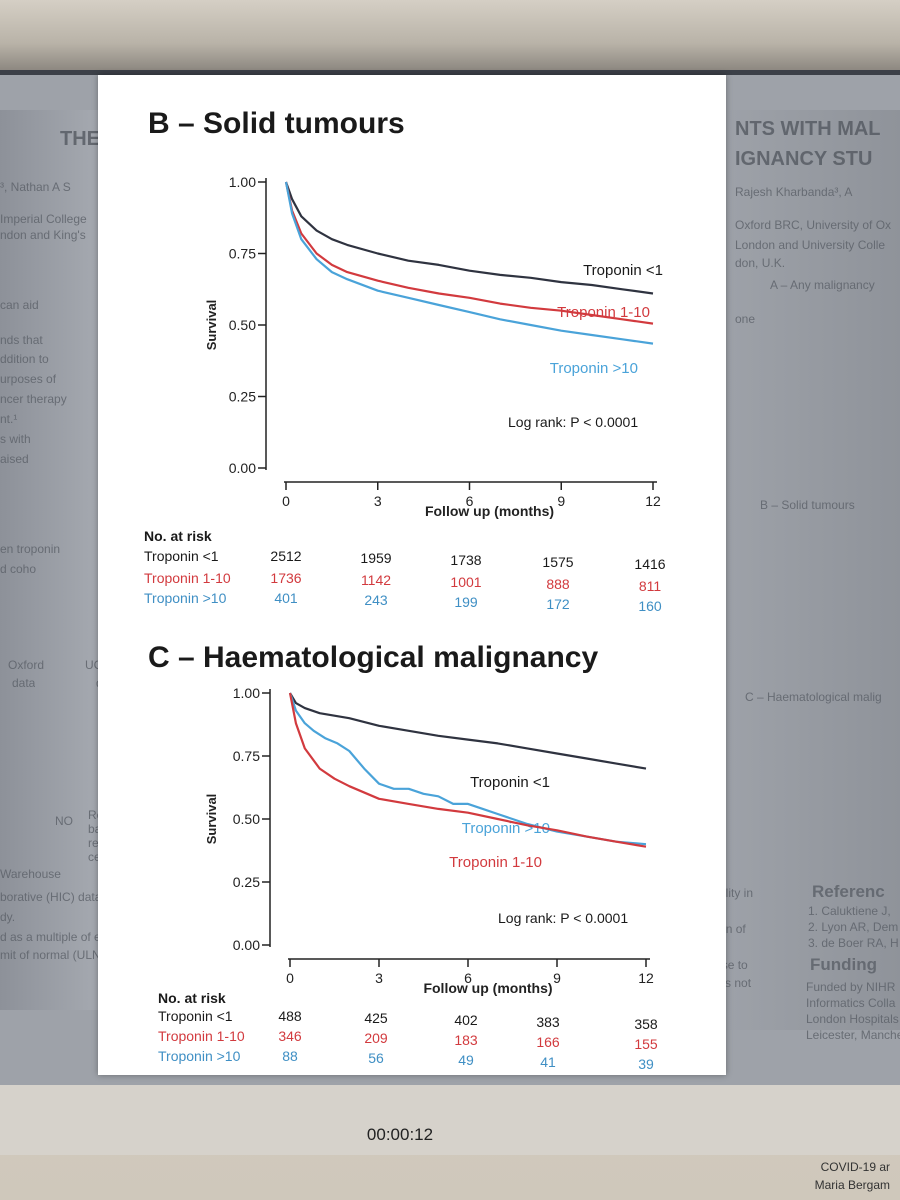 The image size is (900, 1200). What do you see at coordinates (745, 319) in the screenshot?
I see `background-right-line: one` at bounding box center [745, 319].